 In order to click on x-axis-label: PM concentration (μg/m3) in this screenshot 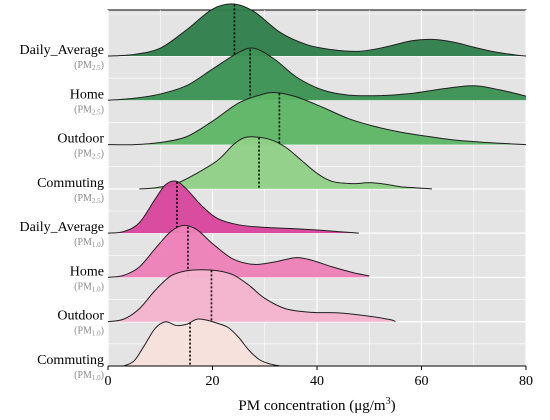, I will do `click(316, 405)`.